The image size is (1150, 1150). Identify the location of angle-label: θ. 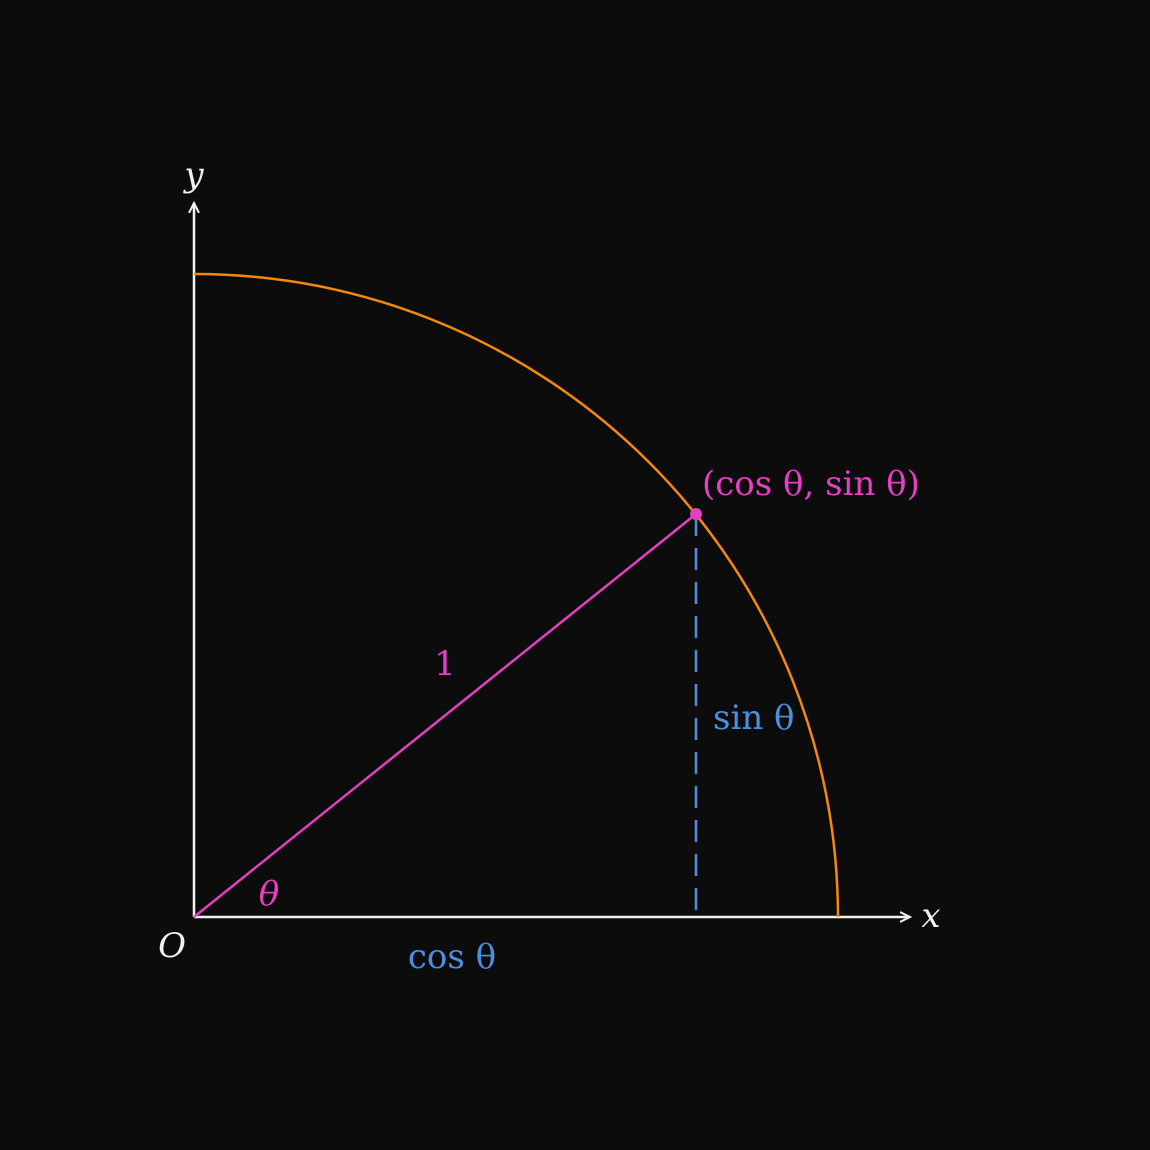
(269, 894).